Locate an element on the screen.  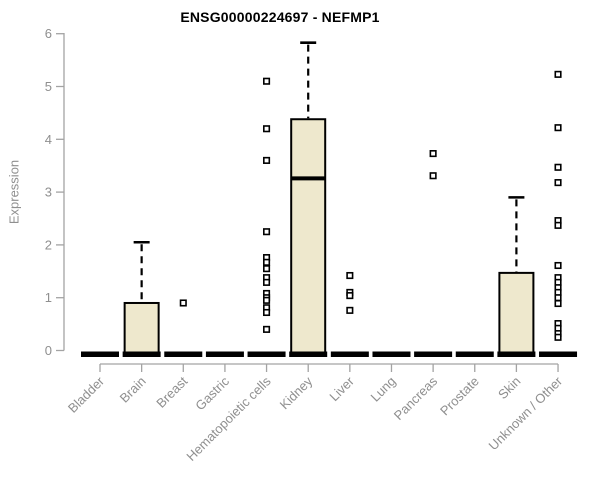
y-tick-label: 3 is located at coordinates (48, 192).